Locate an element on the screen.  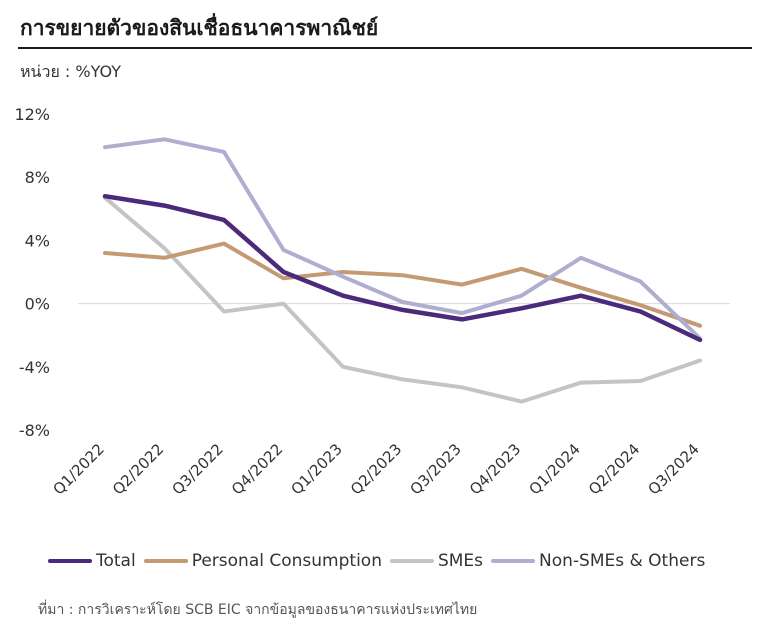
y-tick-label: -4% is located at coordinates (34, 367).